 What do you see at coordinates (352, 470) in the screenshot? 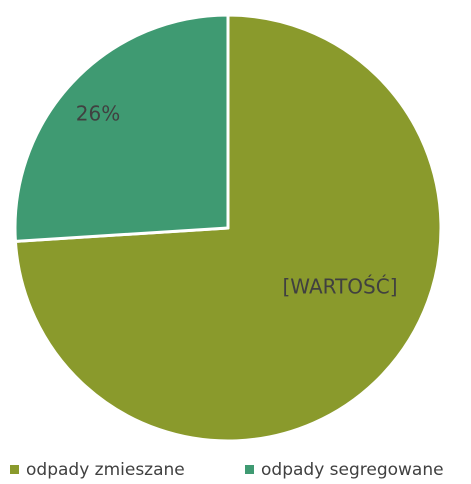
I see `legend-label: odpady segregowane` at bounding box center [352, 470].